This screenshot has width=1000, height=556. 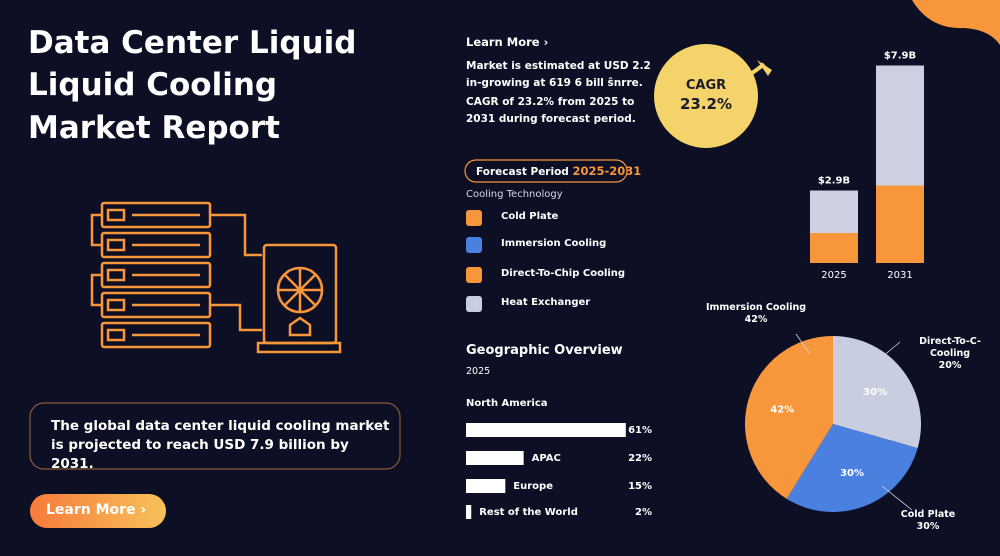 I want to click on cagr-badge, so click(x=706, y=96).